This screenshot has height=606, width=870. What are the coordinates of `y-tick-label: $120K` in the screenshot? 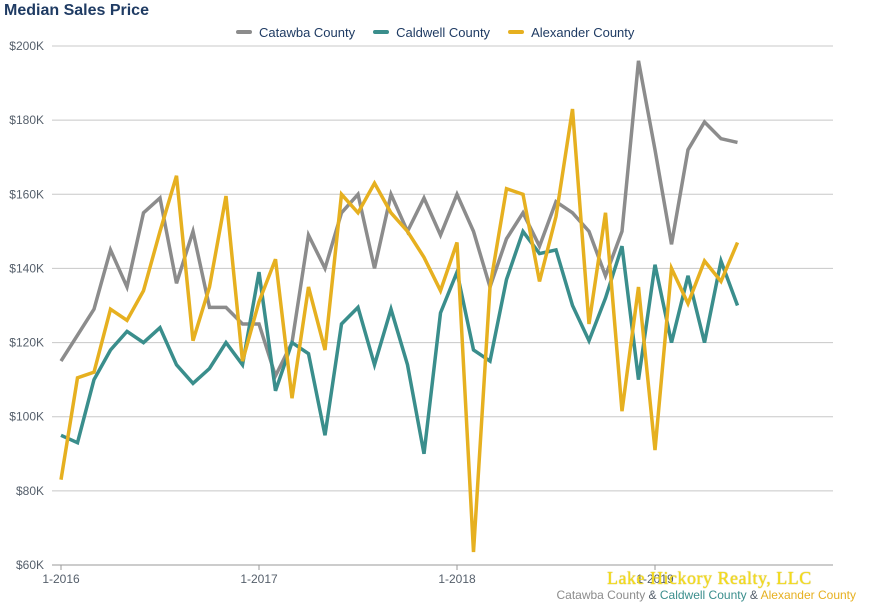 It's located at (26, 343).